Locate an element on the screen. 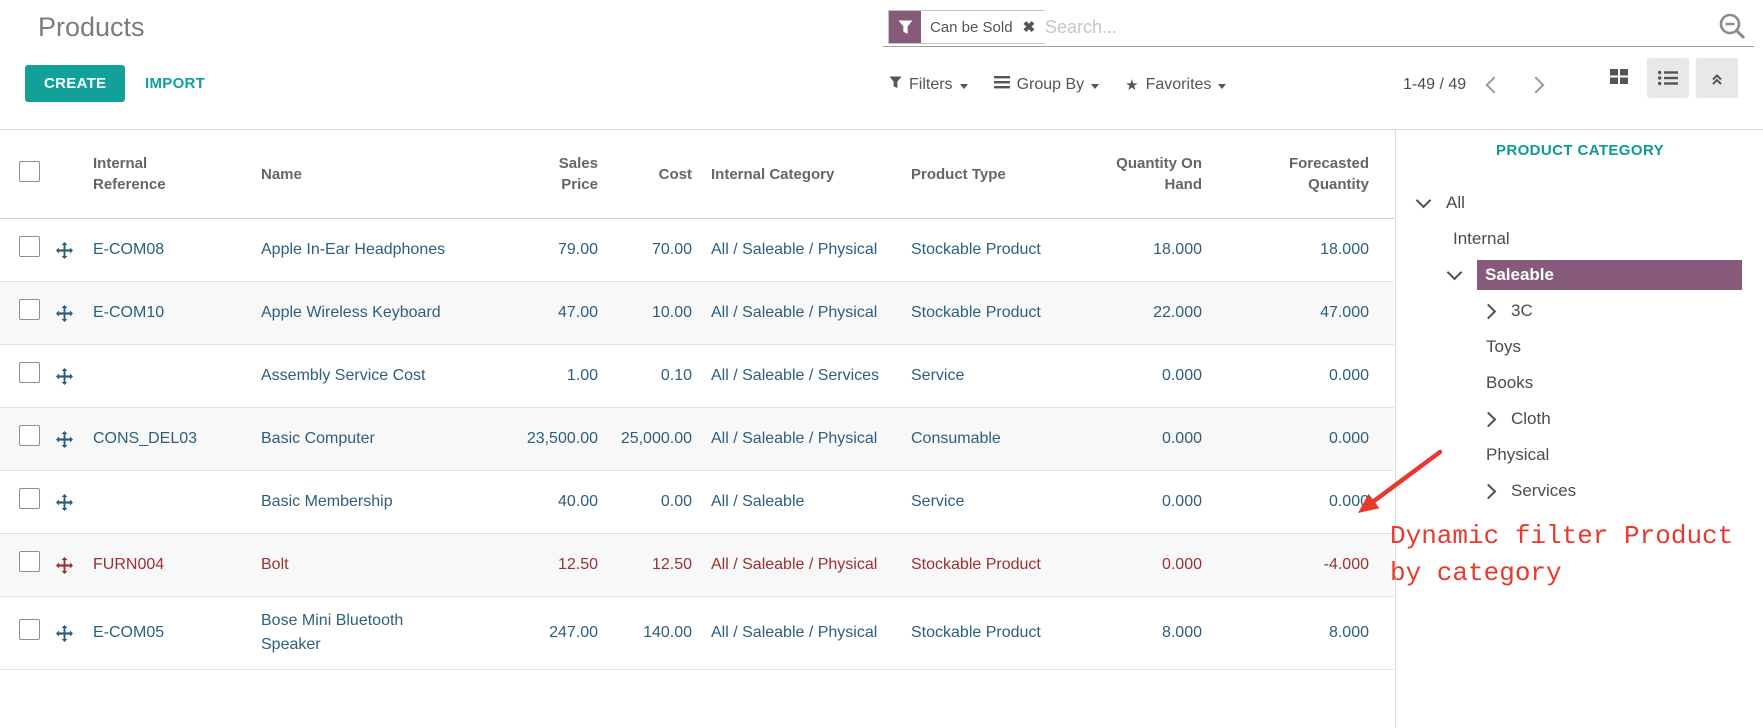 This screenshot has height=728, width=1763. annotation-text: Dynamic filter Product by category is located at coordinates (1561, 555).